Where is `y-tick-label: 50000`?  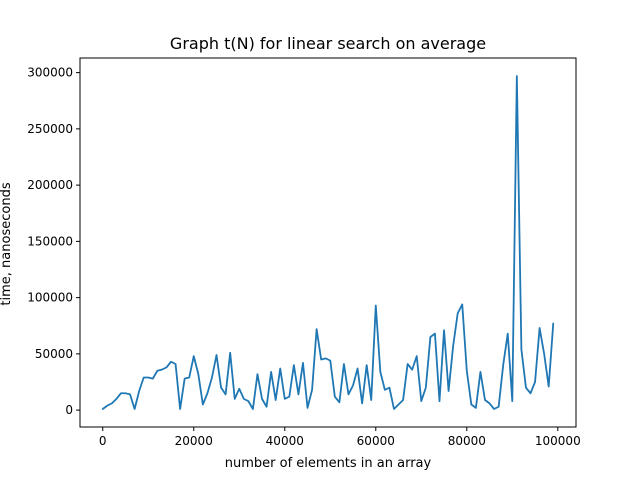 y-tick-label: 50000 is located at coordinates (54, 354).